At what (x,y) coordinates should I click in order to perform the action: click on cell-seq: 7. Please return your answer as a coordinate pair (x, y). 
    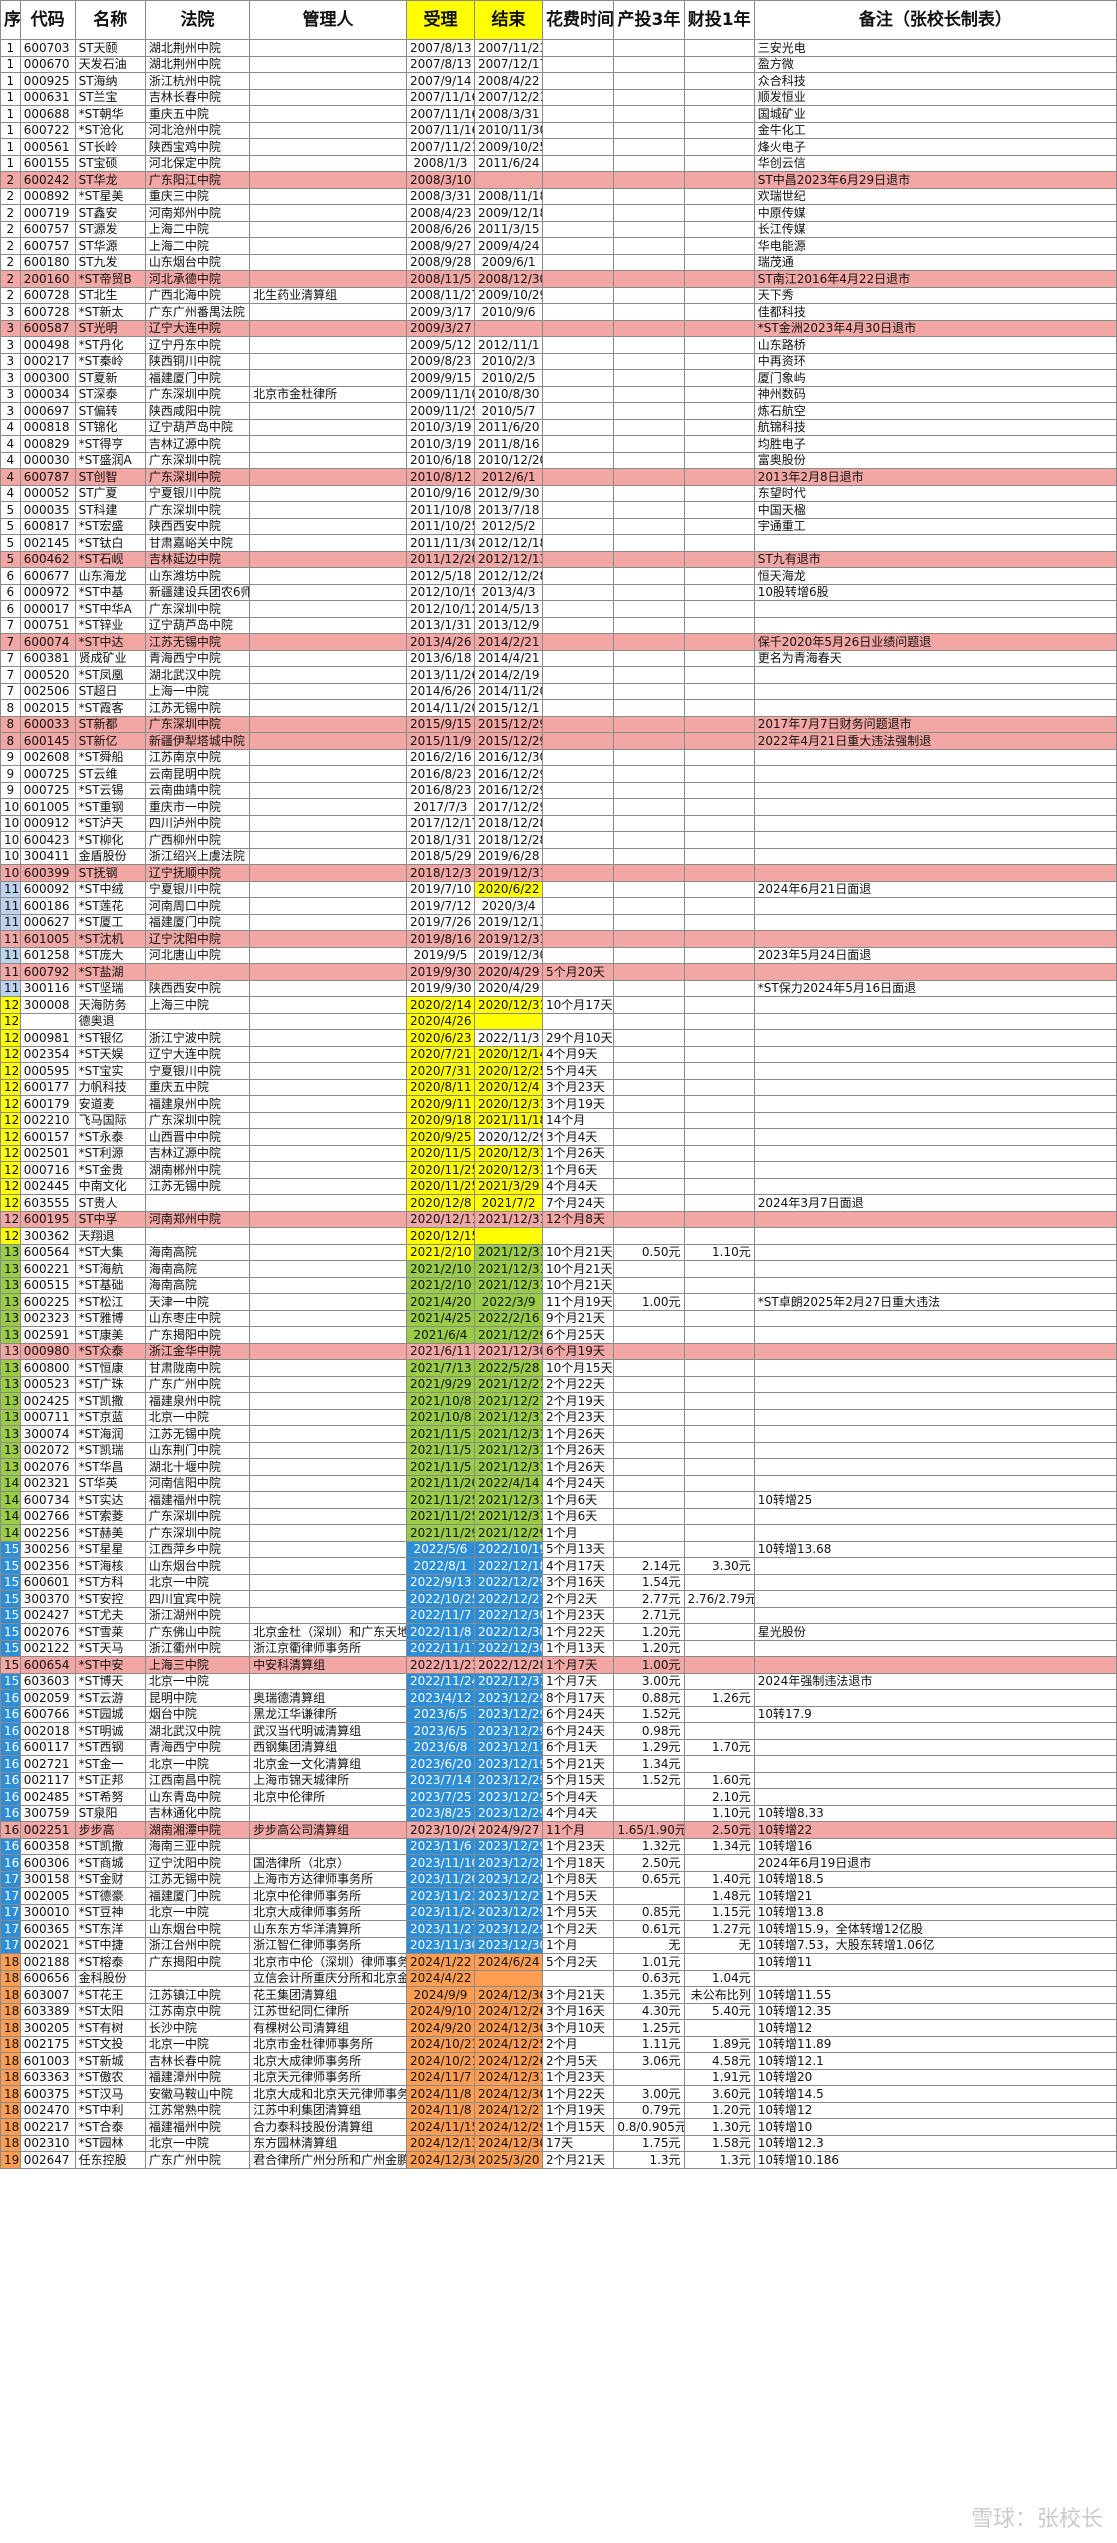
    Looking at the image, I should click on (10, 658).